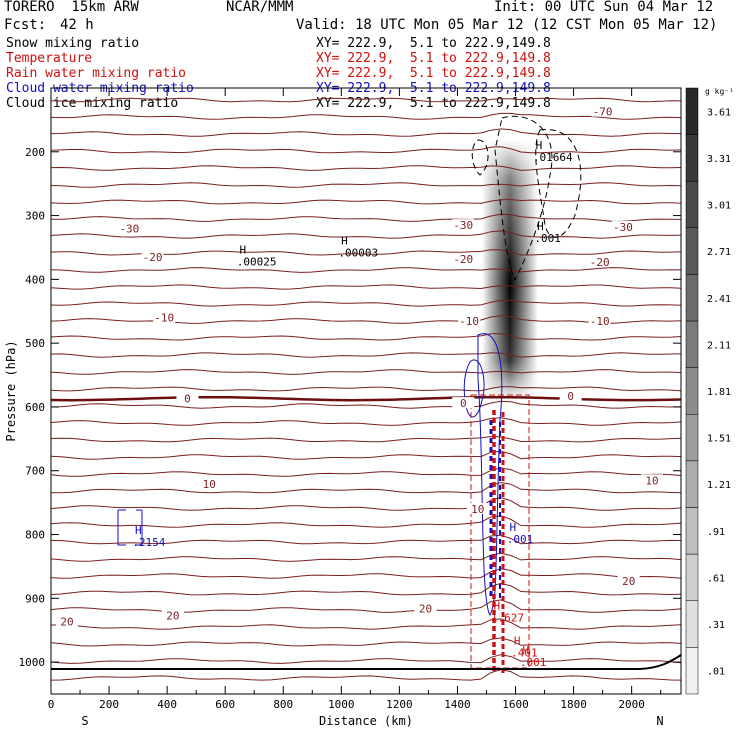  What do you see at coordinates (457, 704) in the screenshot?
I see `x-tick-label: 1400` at bounding box center [457, 704].